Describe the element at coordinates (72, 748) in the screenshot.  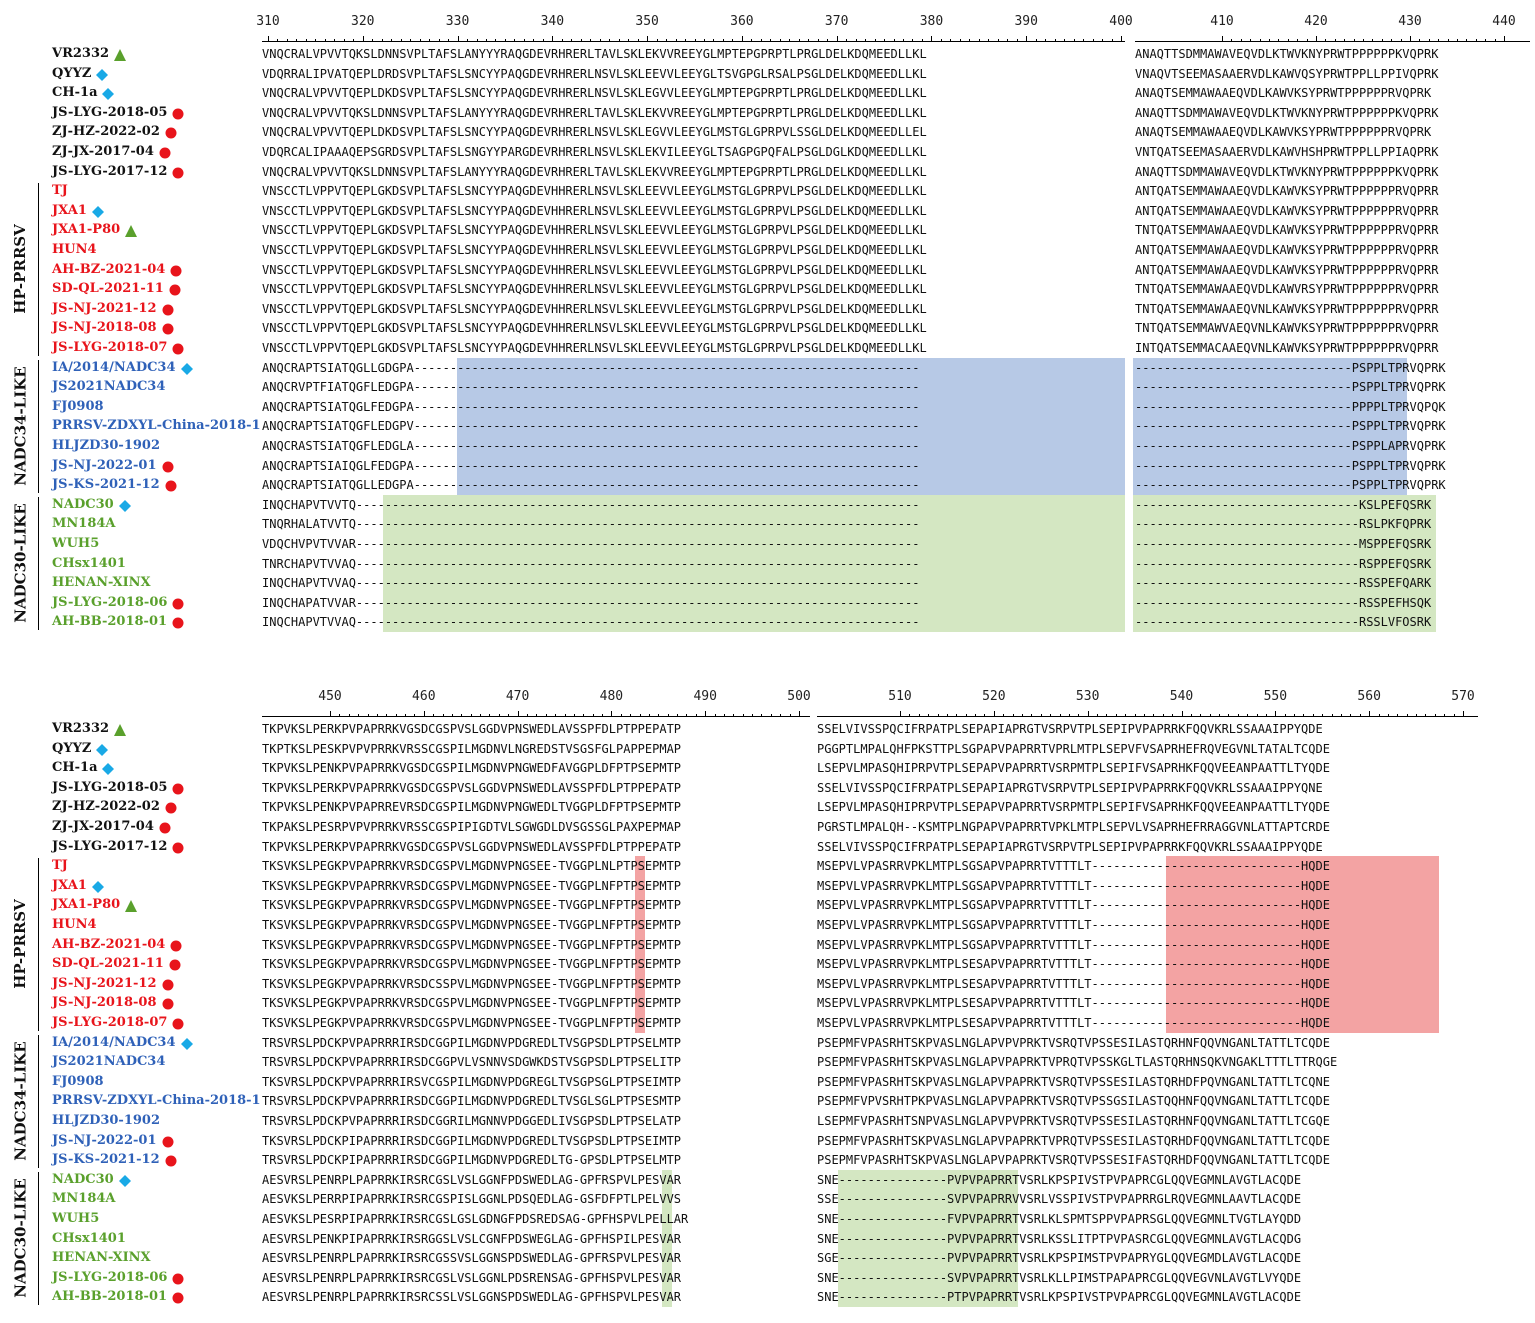
I see `strain-name: QYYZ` at that location.